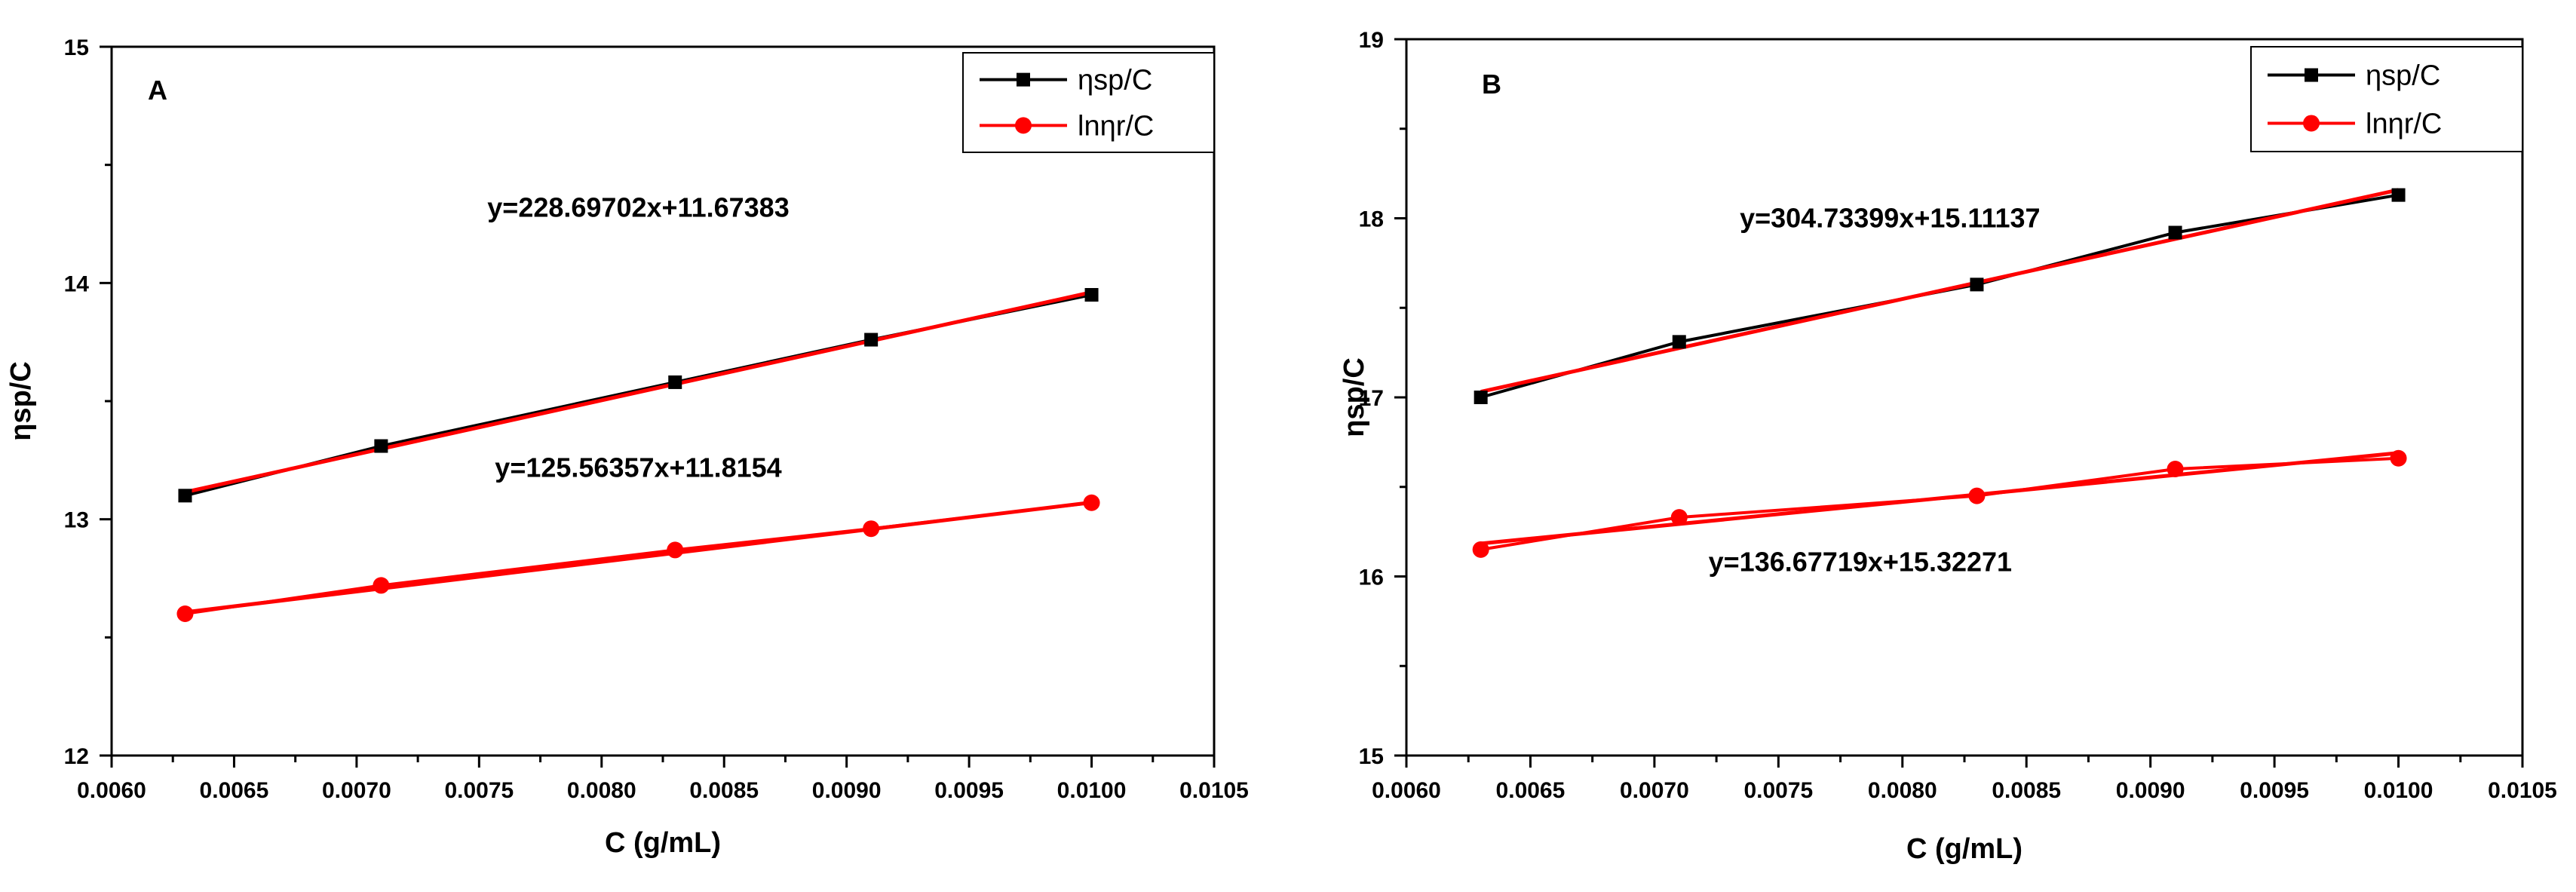  What do you see at coordinates (76, 520) in the screenshot?
I see `y-tick-label: 13` at bounding box center [76, 520].